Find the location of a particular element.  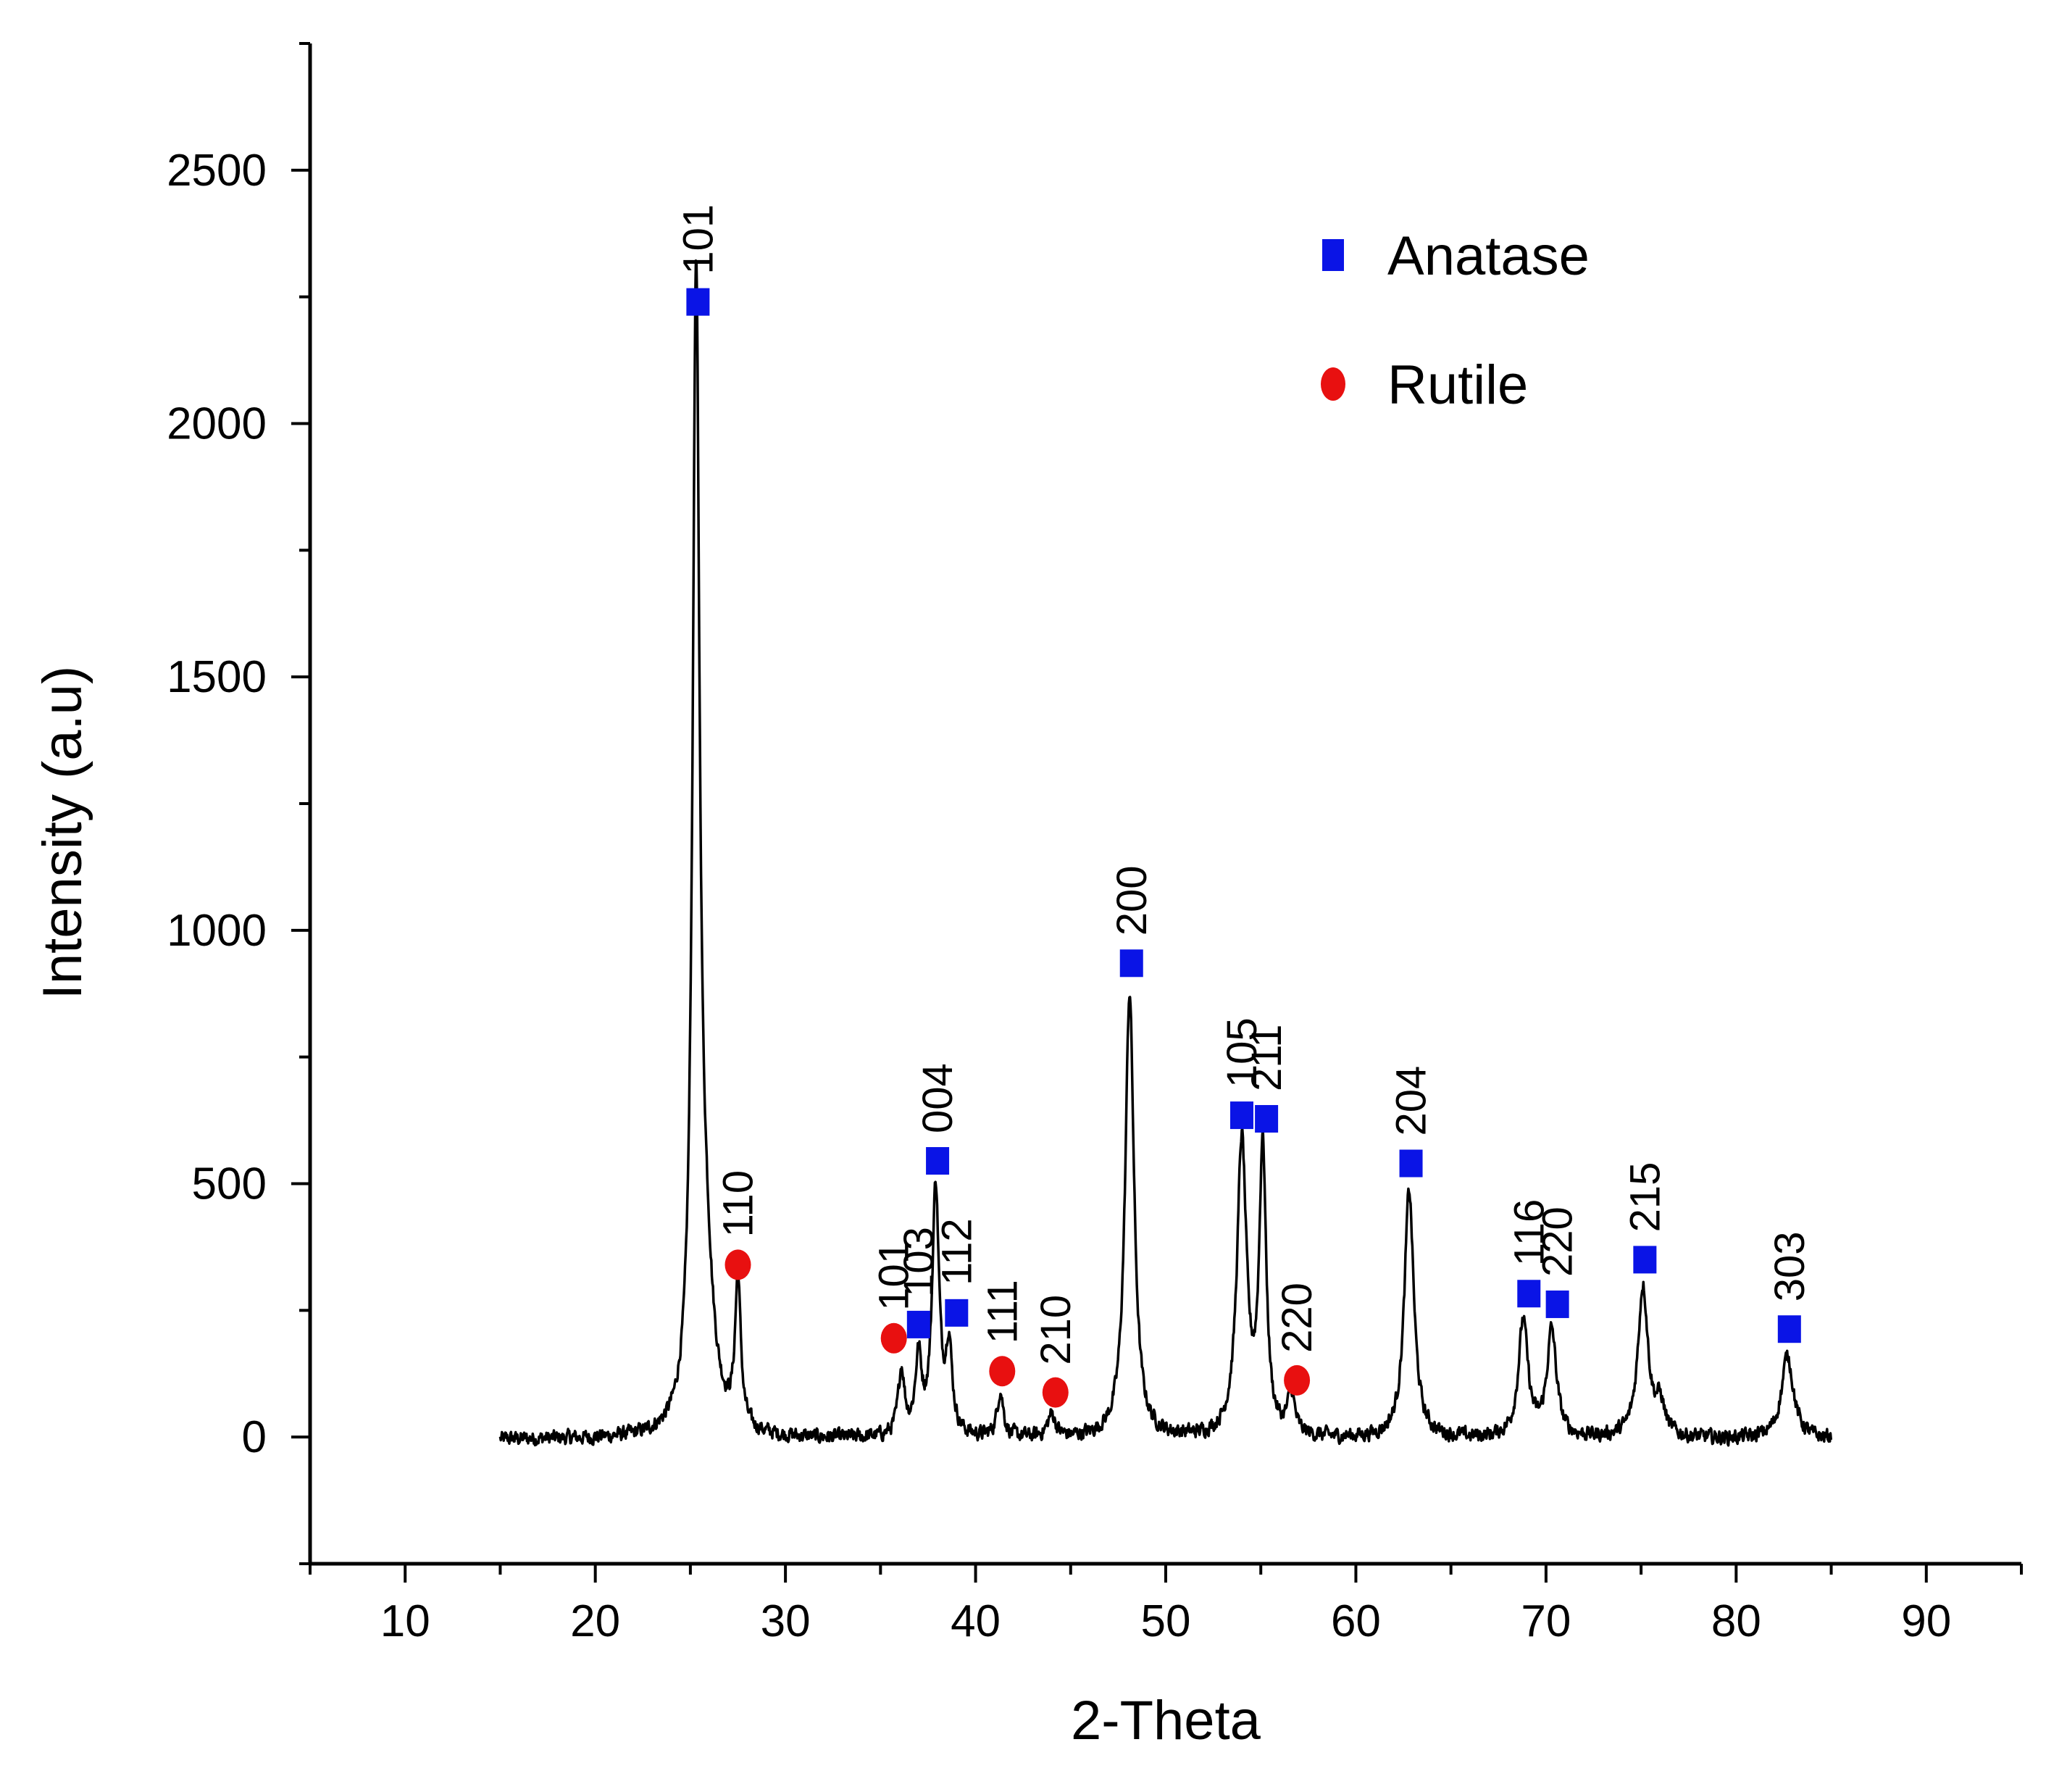

peak-label-112: 112 is located at coordinates (956, 1251).